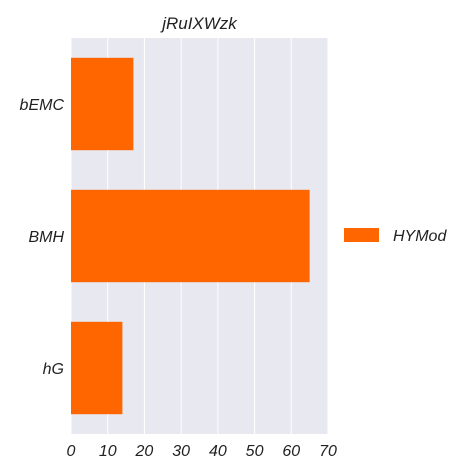 Image resolution: width=474 pixels, height=474 pixels. I want to click on chart-title: jRuIXWzk, so click(199, 23).